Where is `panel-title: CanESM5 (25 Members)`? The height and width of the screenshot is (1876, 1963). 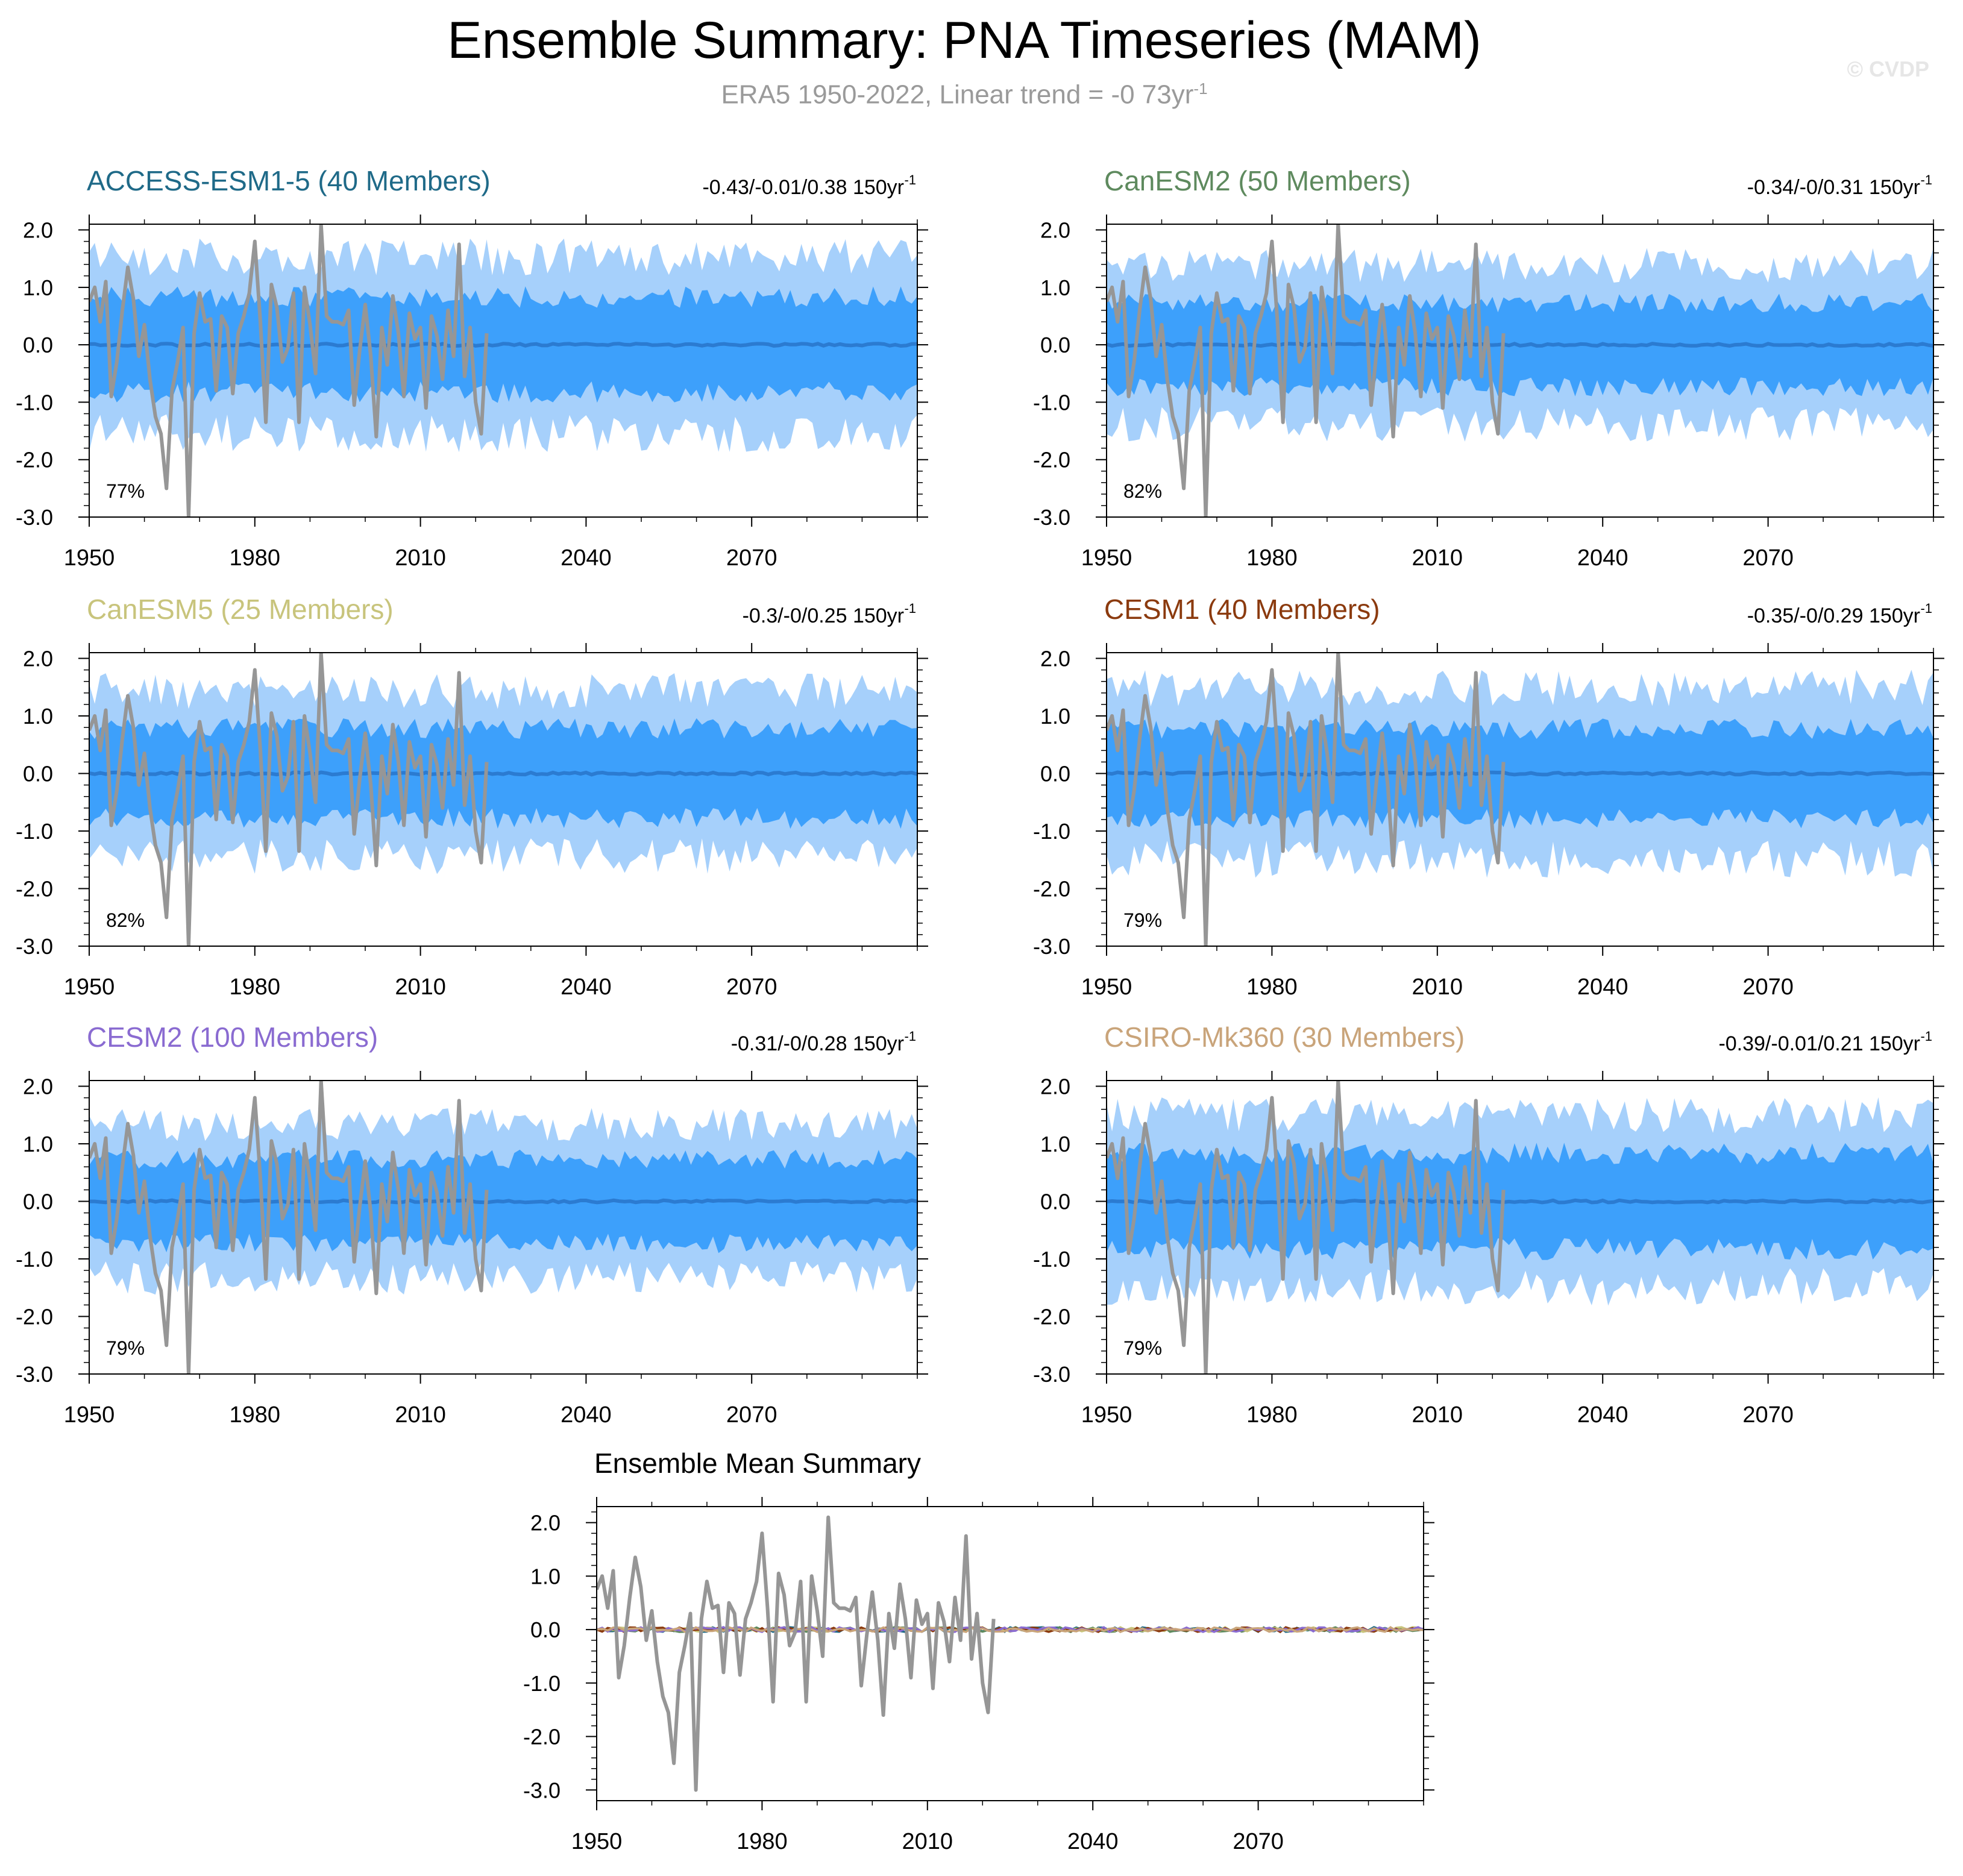 panel-title: CanESM5 (25 Members) is located at coordinates (240, 609).